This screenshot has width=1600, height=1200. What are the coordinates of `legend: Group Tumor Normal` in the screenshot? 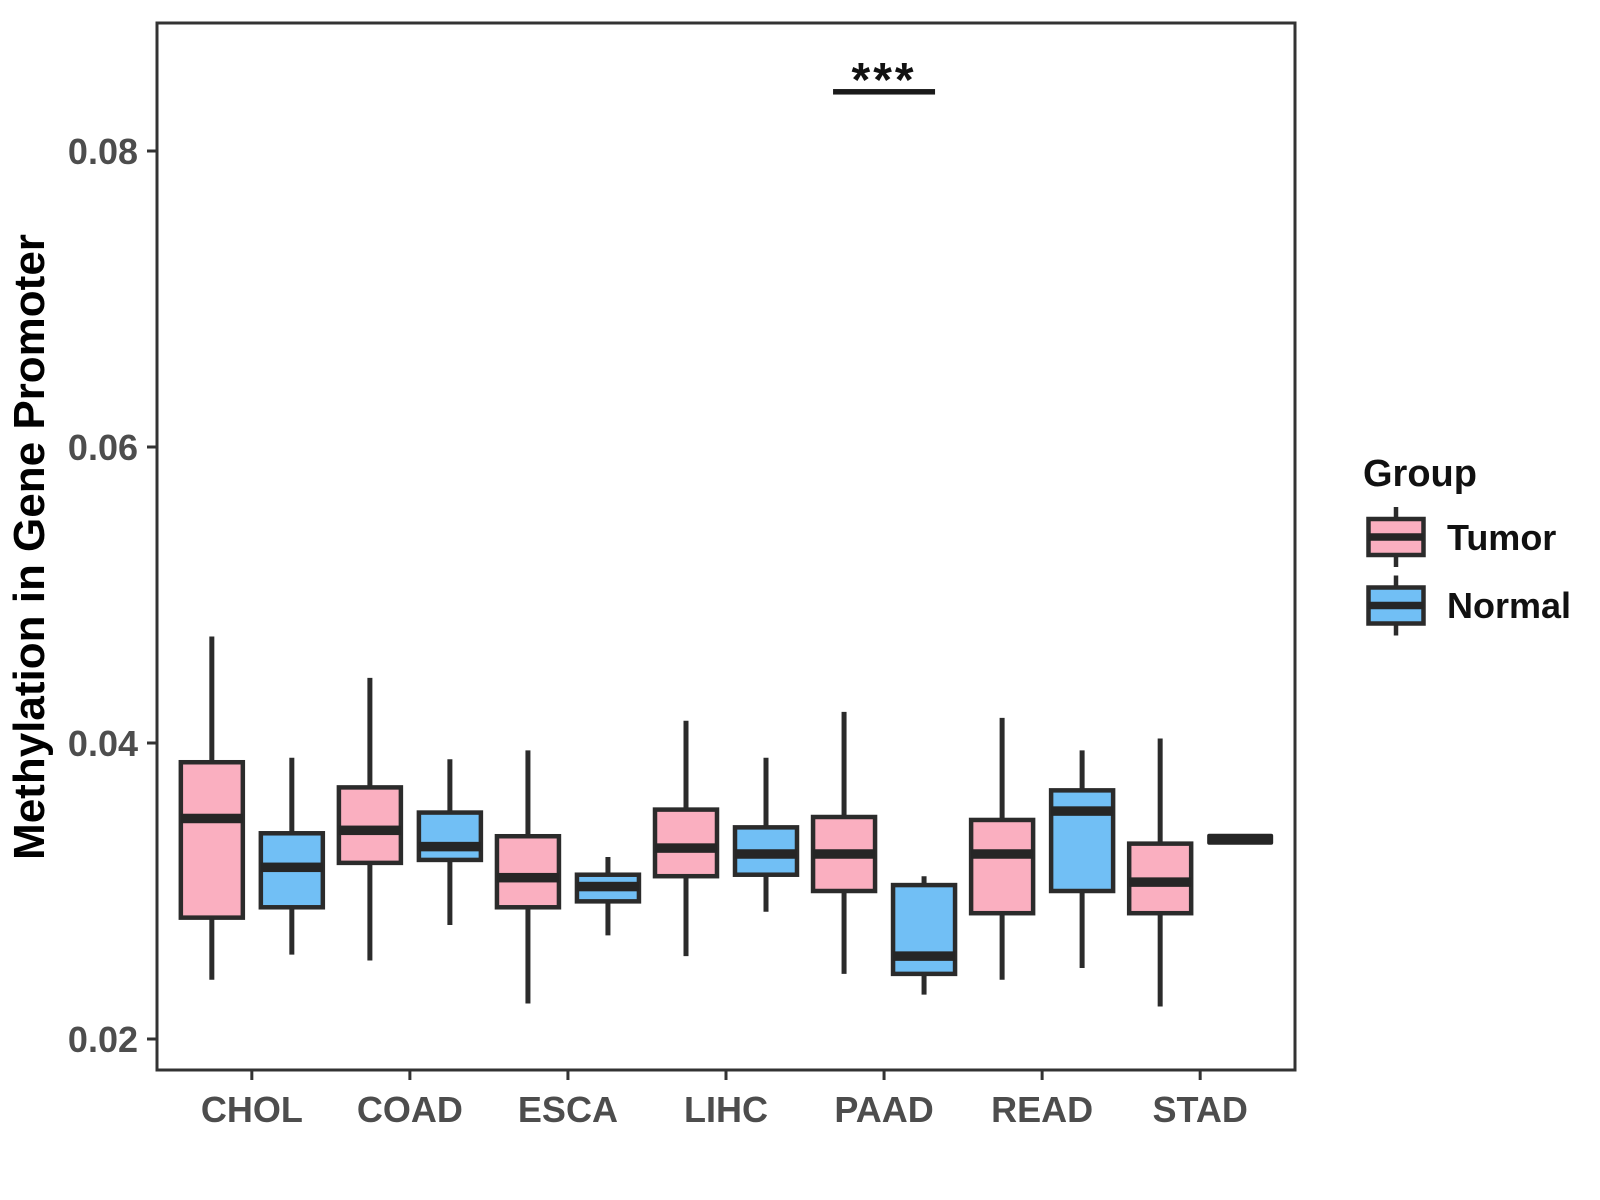 It's located at (1467, 544).